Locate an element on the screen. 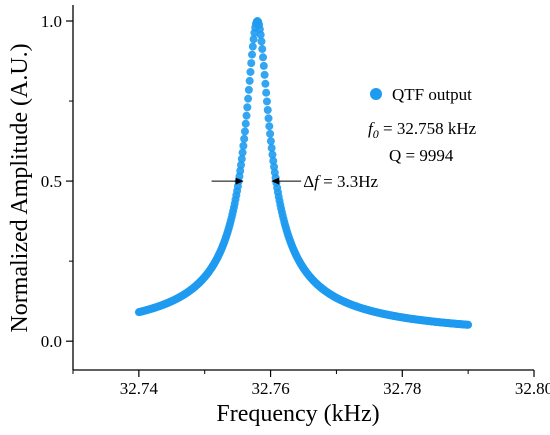 The width and height of the screenshot is (550, 435). x-tick-label: 32.76 is located at coordinates (270, 388).